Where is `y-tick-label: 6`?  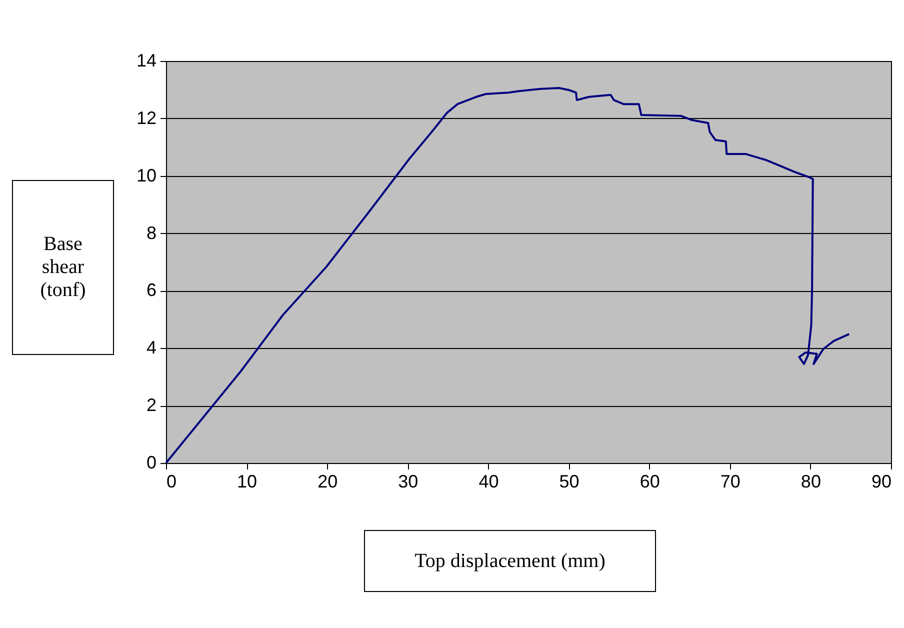 y-tick-label: 6 is located at coordinates (151, 290).